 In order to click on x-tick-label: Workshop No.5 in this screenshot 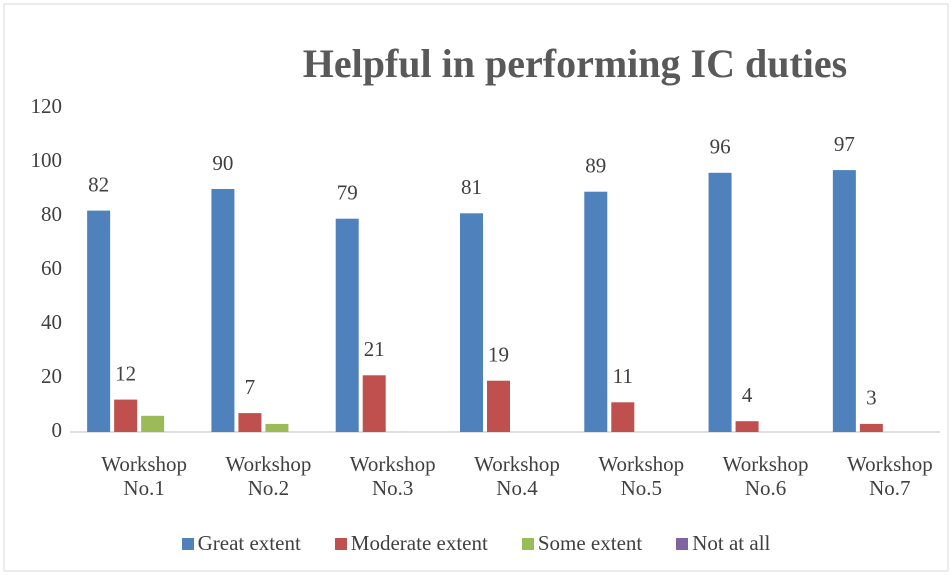, I will do `click(641, 476)`.